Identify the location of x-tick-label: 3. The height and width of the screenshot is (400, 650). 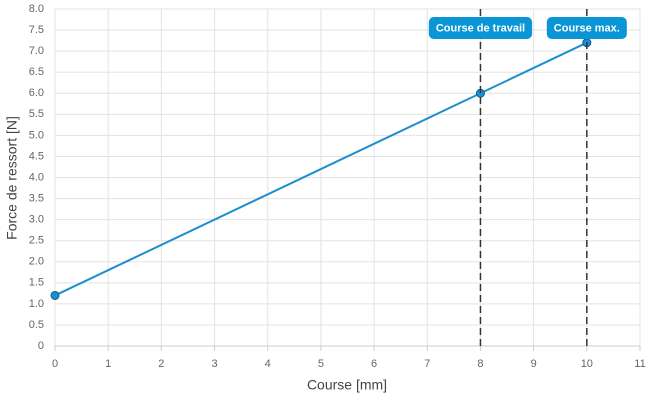
(214, 364).